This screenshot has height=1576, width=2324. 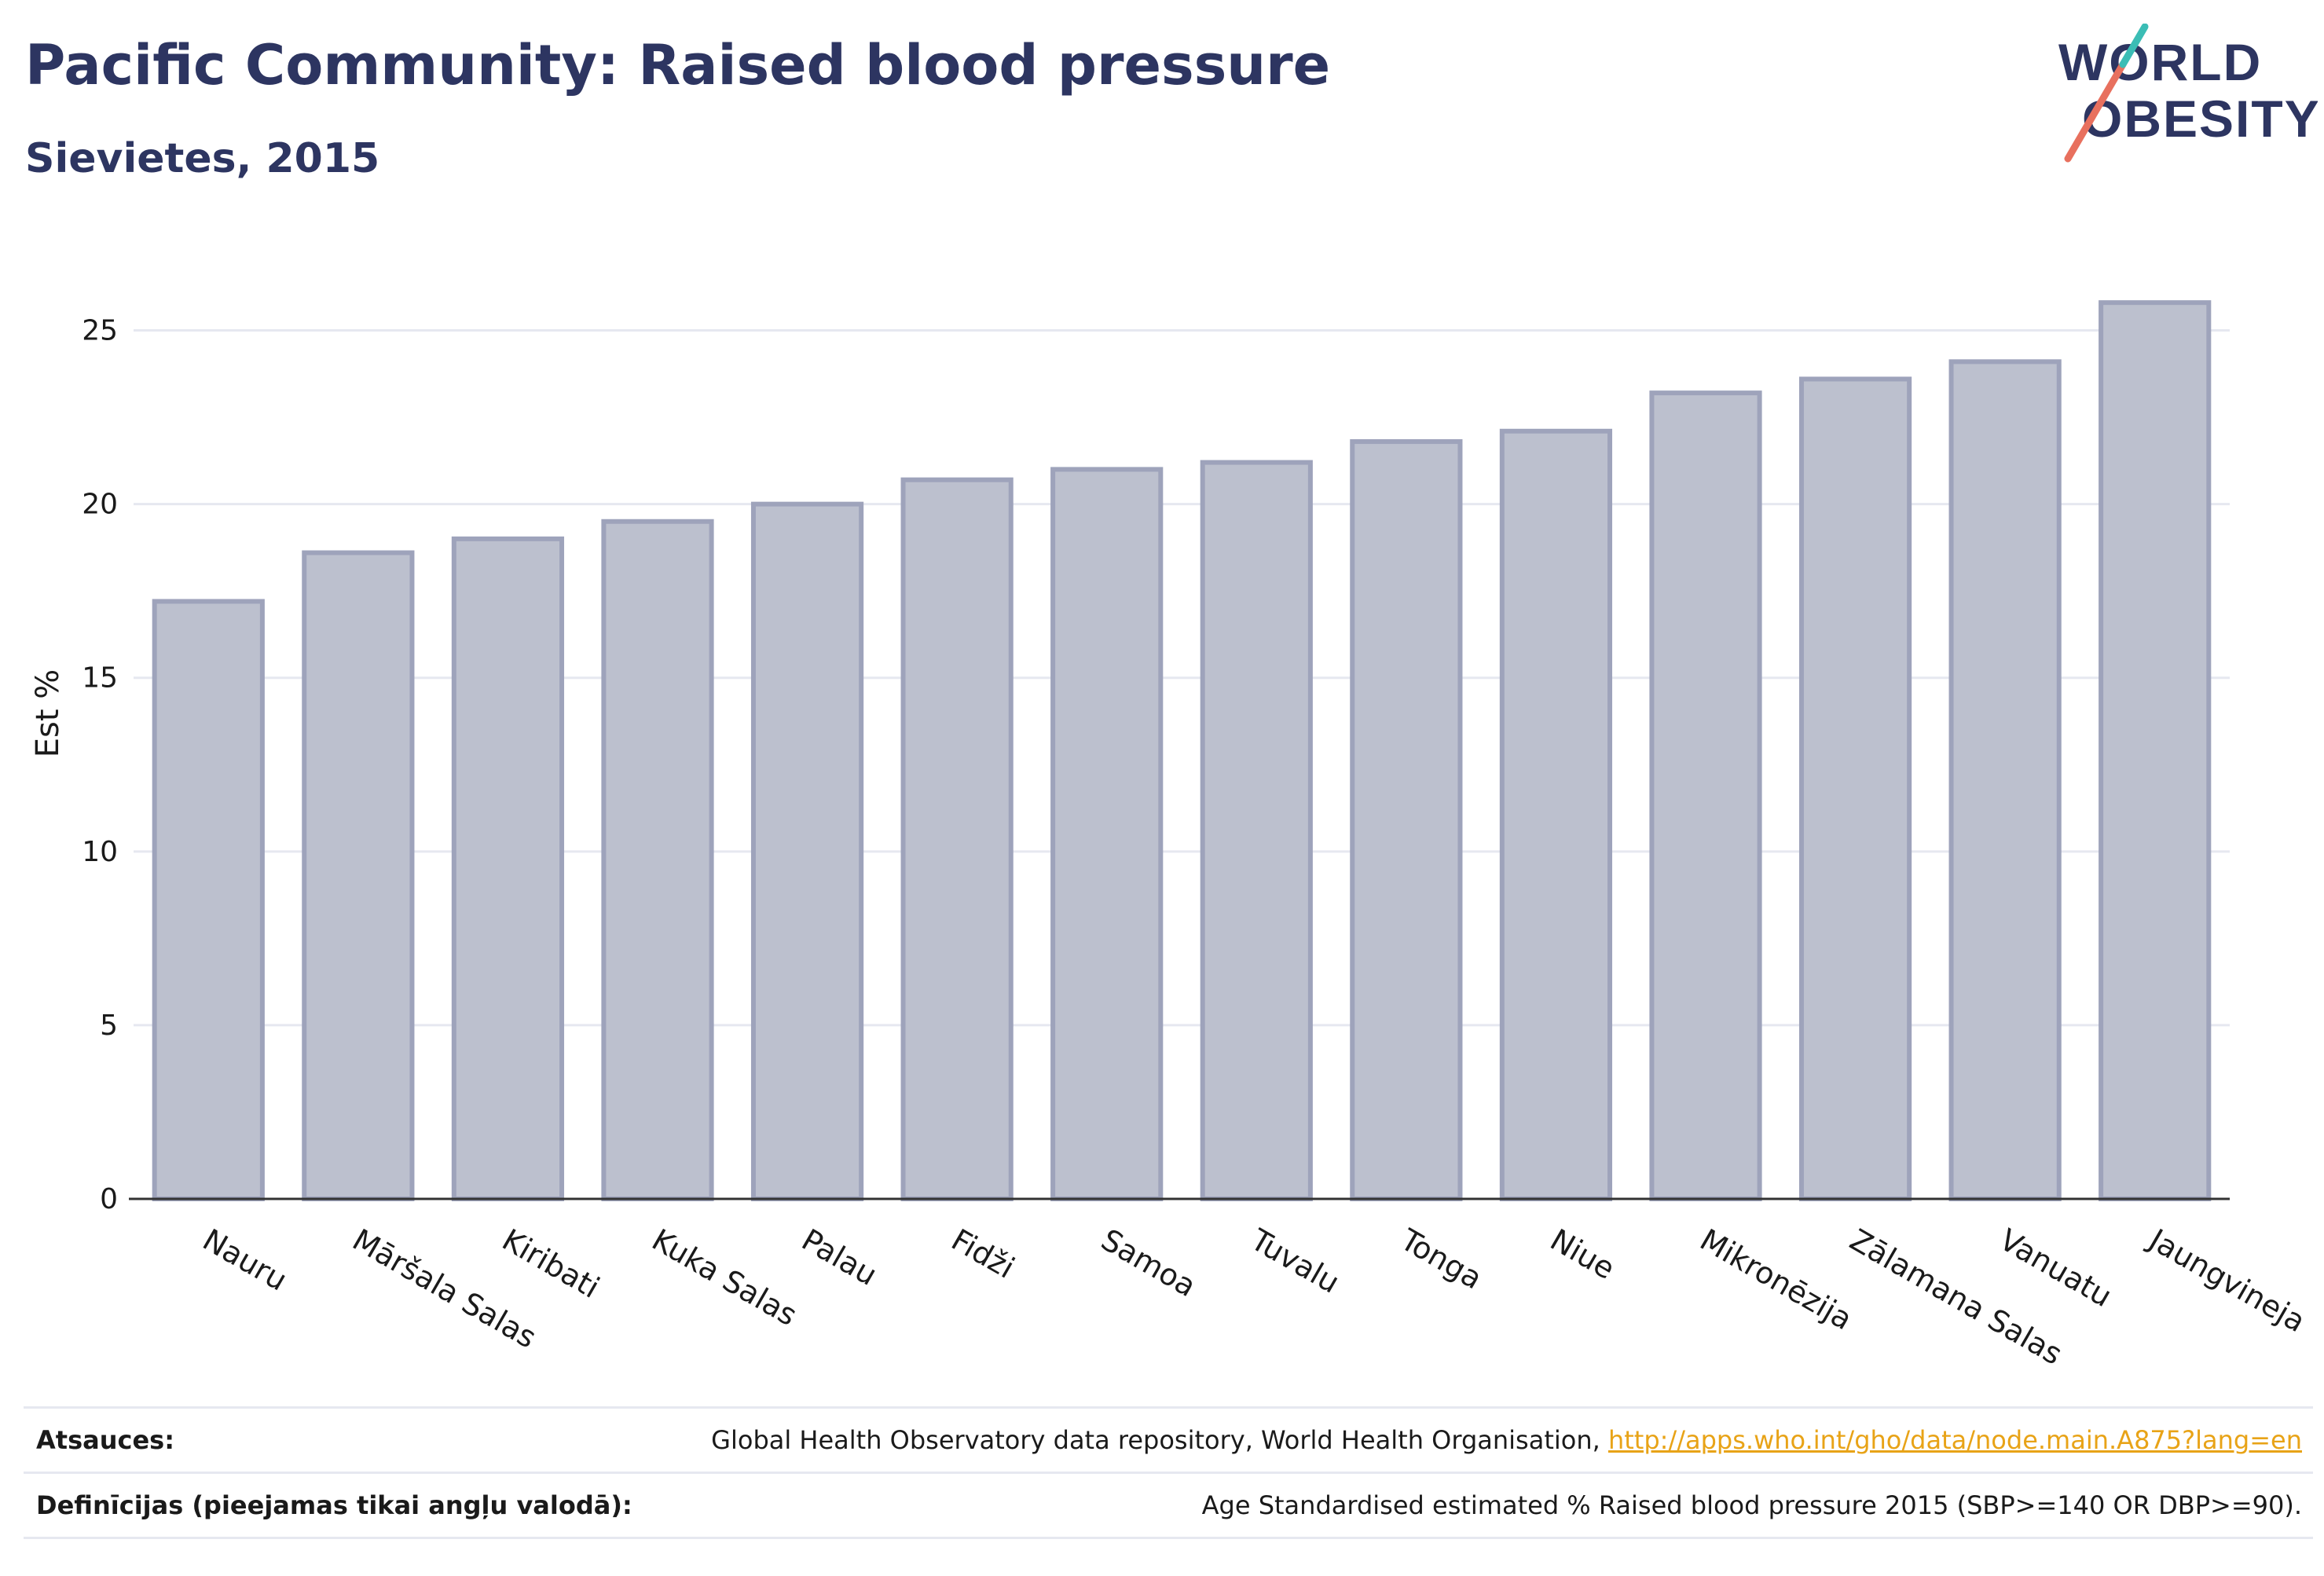 What do you see at coordinates (48, 713) in the screenshot?
I see `y-axis-label: Est %` at bounding box center [48, 713].